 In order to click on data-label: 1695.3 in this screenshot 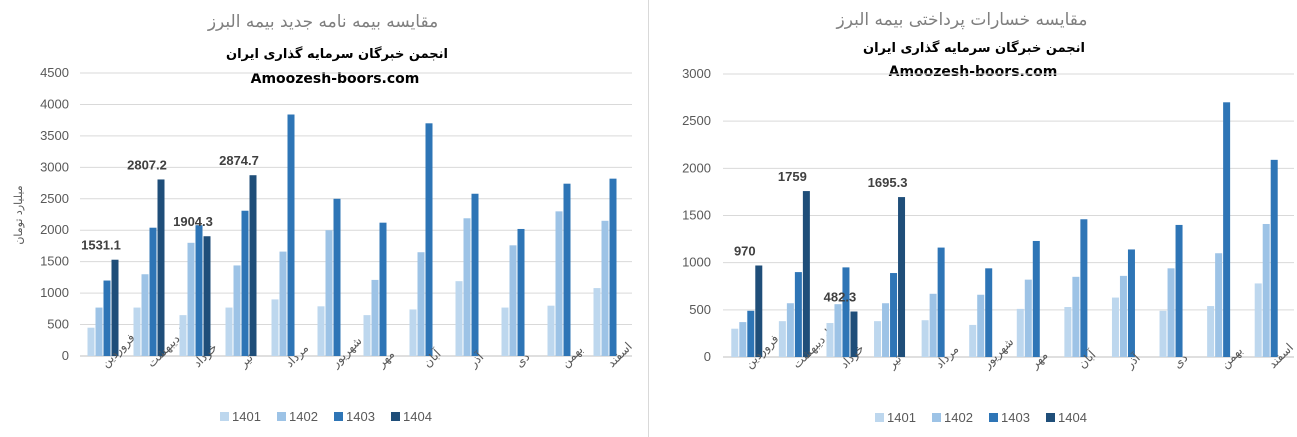, I will do `click(888, 182)`.